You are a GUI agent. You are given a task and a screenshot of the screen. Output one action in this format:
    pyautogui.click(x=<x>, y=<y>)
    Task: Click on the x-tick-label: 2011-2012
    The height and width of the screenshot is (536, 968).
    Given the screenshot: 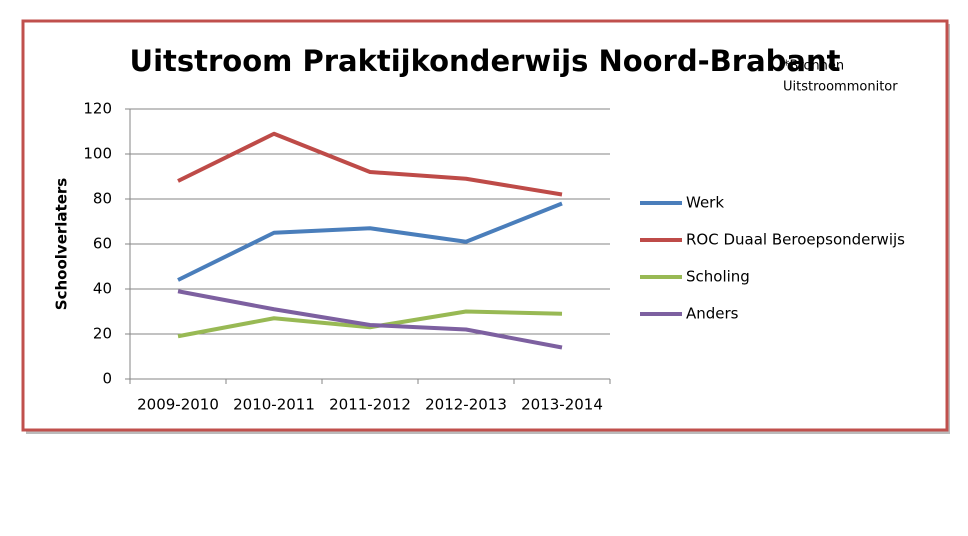 What is the action you would take?
    pyautogui.click(x=370, y=405)
    